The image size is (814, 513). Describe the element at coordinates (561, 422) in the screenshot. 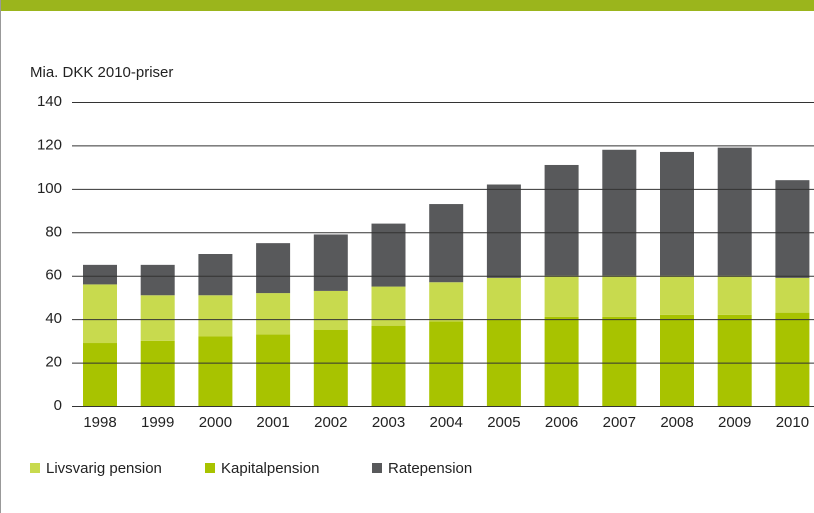

I see `x-tick-label: 2006` at that location.